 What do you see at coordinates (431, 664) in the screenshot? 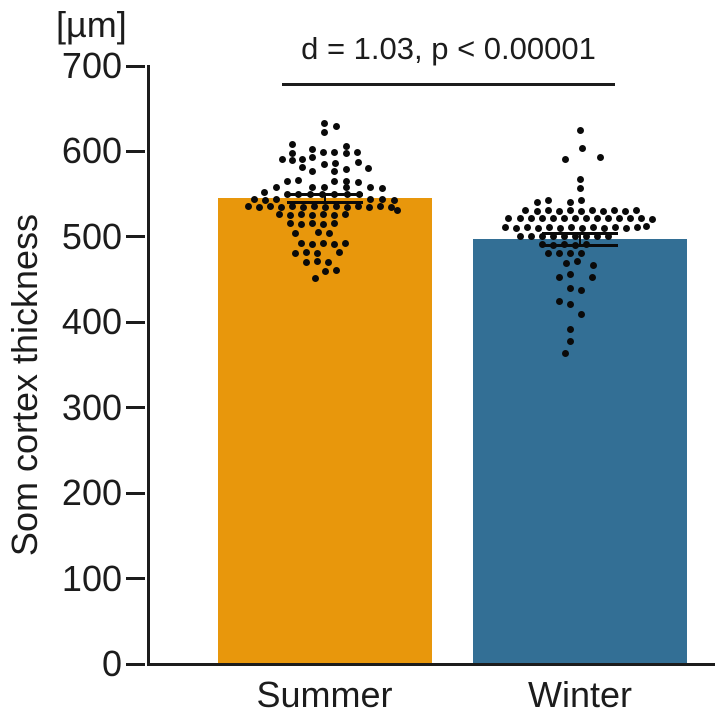
I see `x-axis-line` at bounding box center [431, 664].